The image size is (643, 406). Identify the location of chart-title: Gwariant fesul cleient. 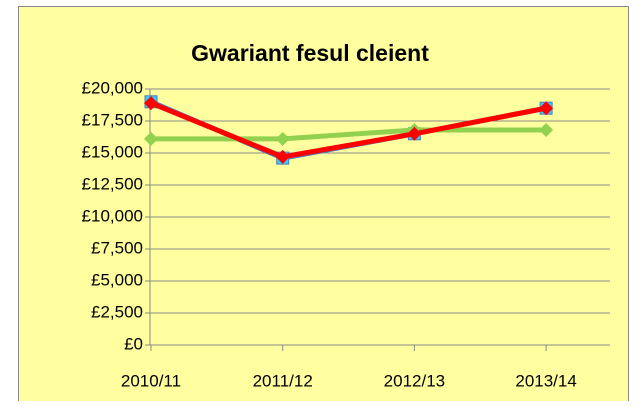
(310, 53).